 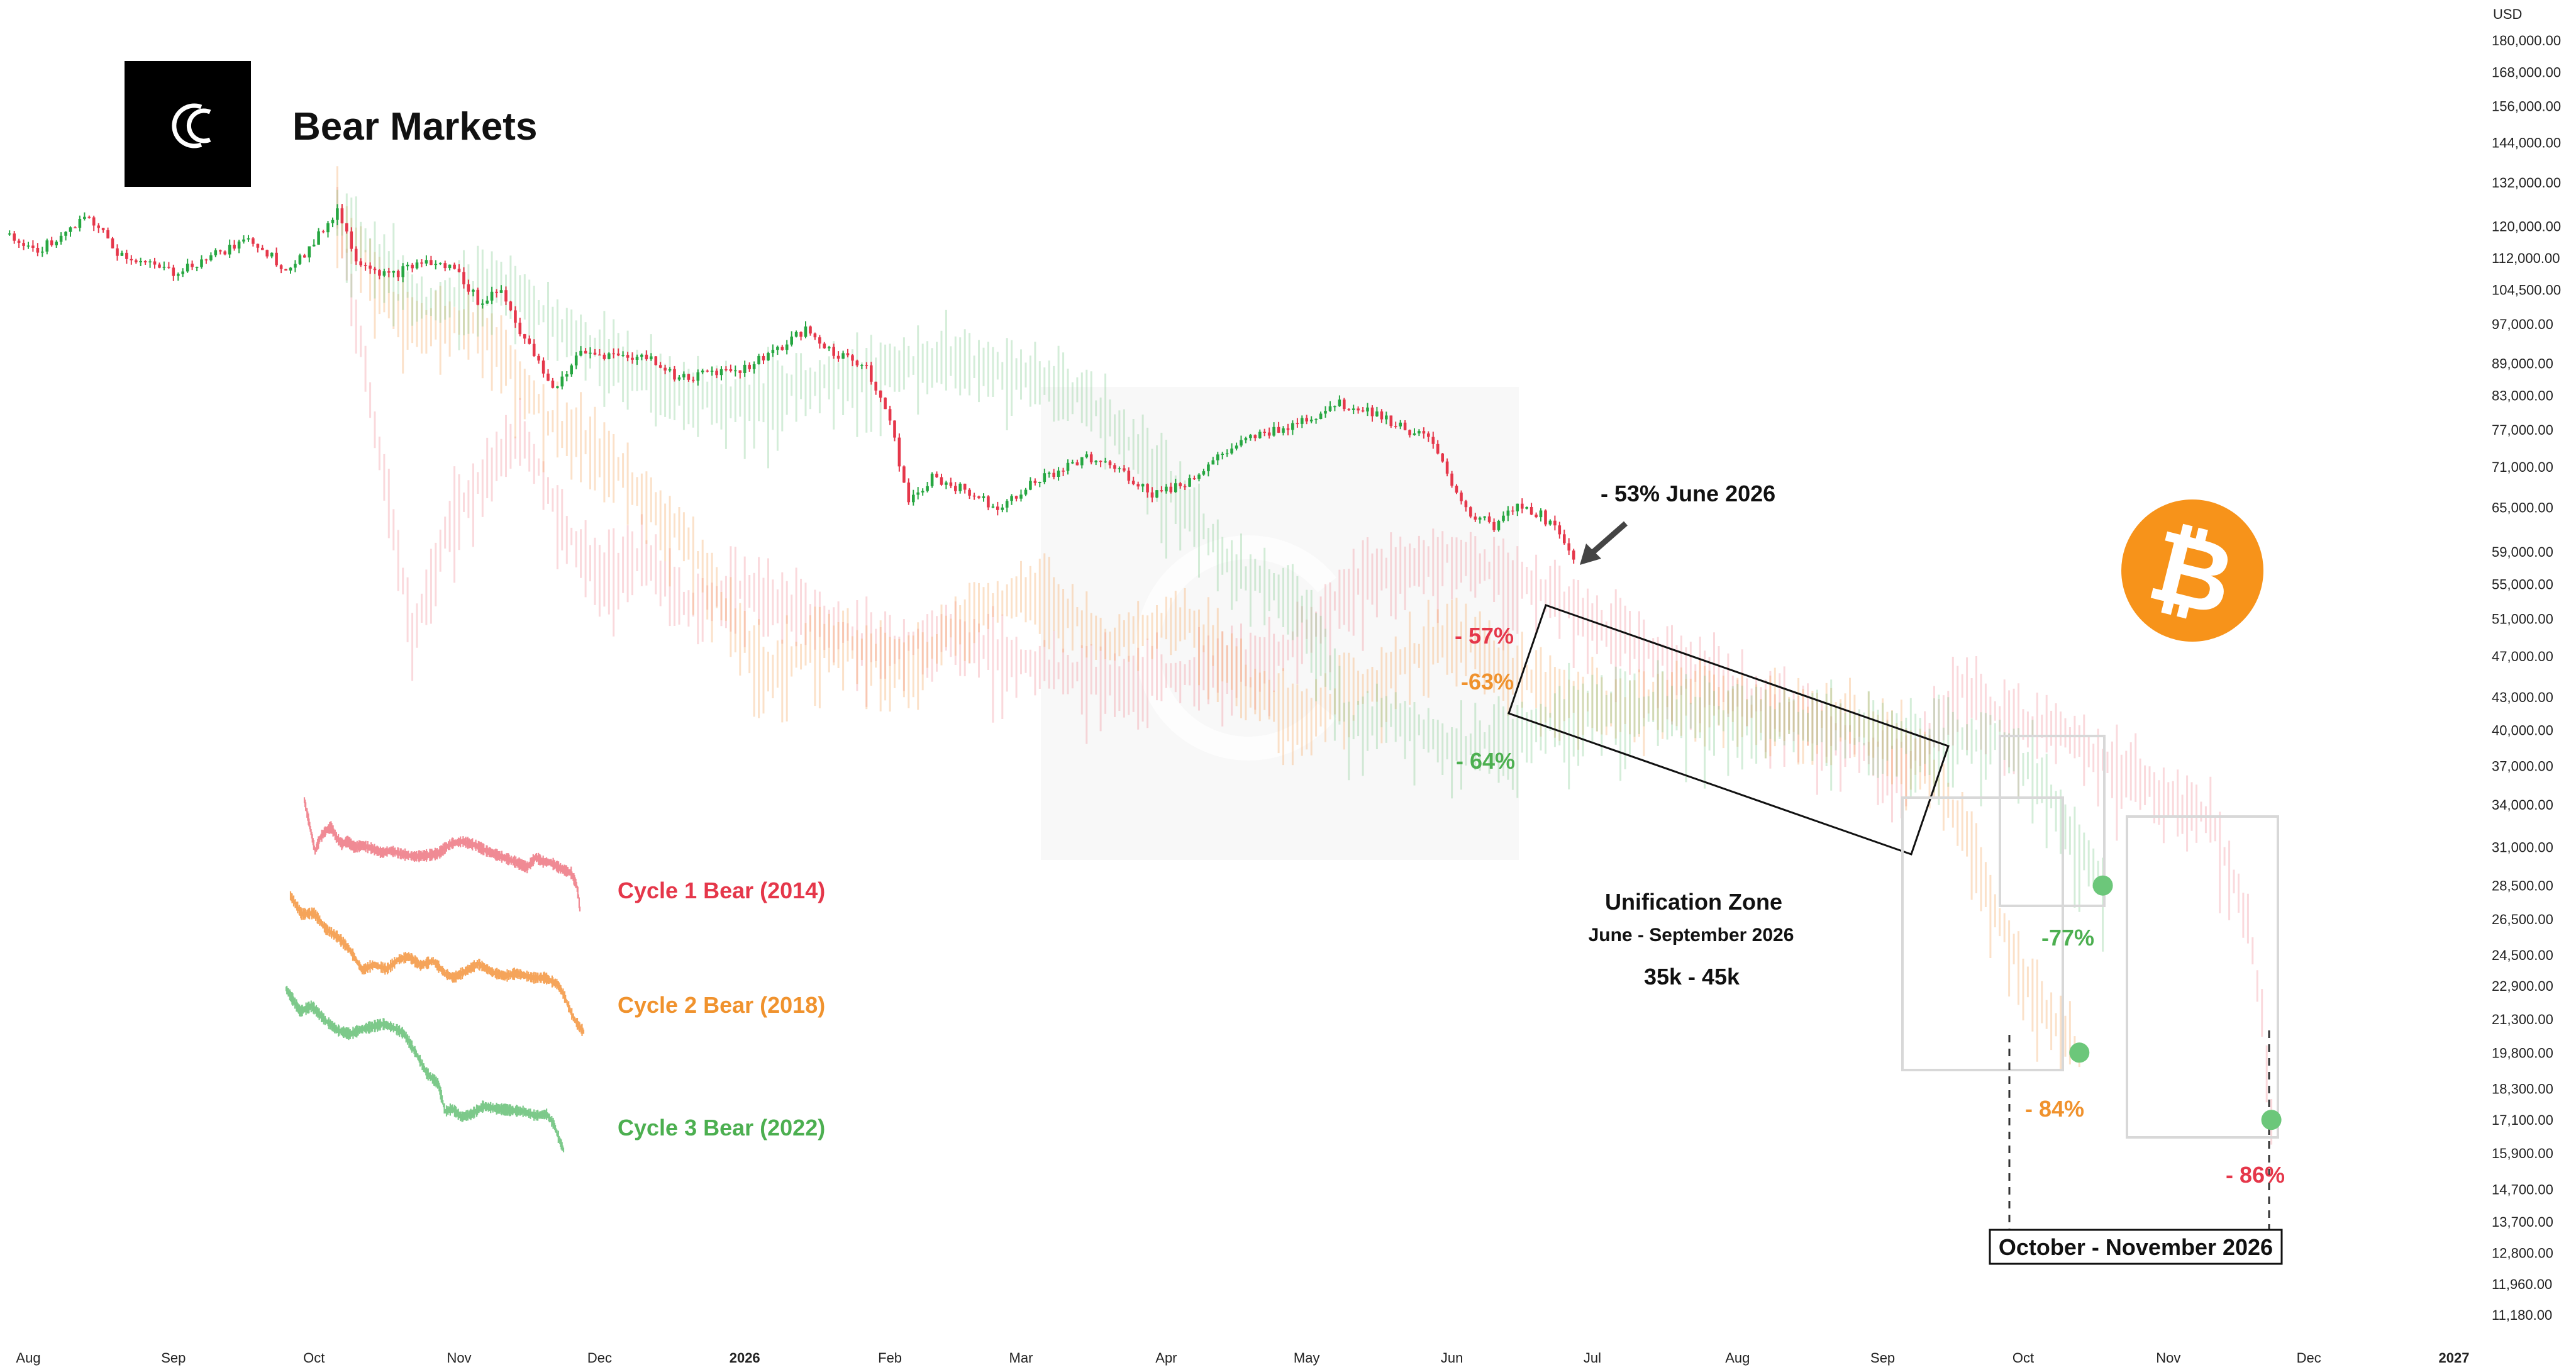 What do you see at coordinates (2522, 766) in the screenshot?
I see `y-tick-label: 37,000.00` at bounding box center [2522, 766].